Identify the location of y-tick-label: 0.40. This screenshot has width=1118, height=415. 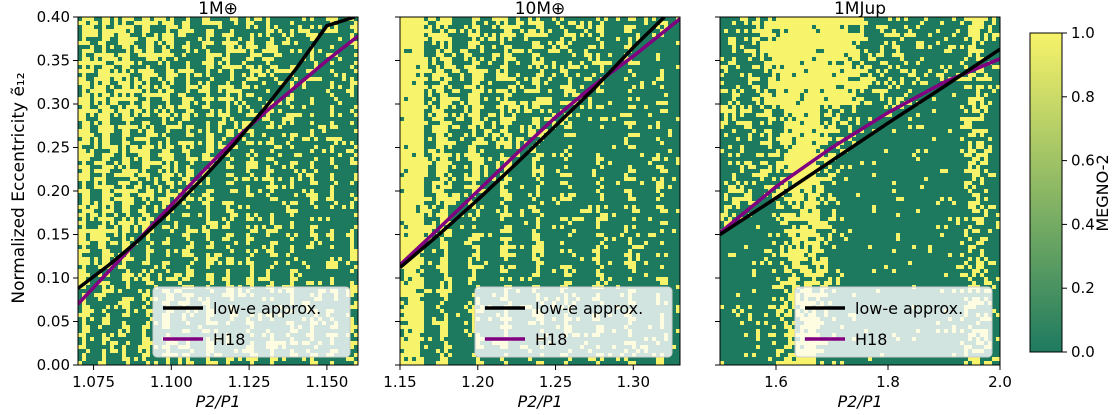
(53, 17).